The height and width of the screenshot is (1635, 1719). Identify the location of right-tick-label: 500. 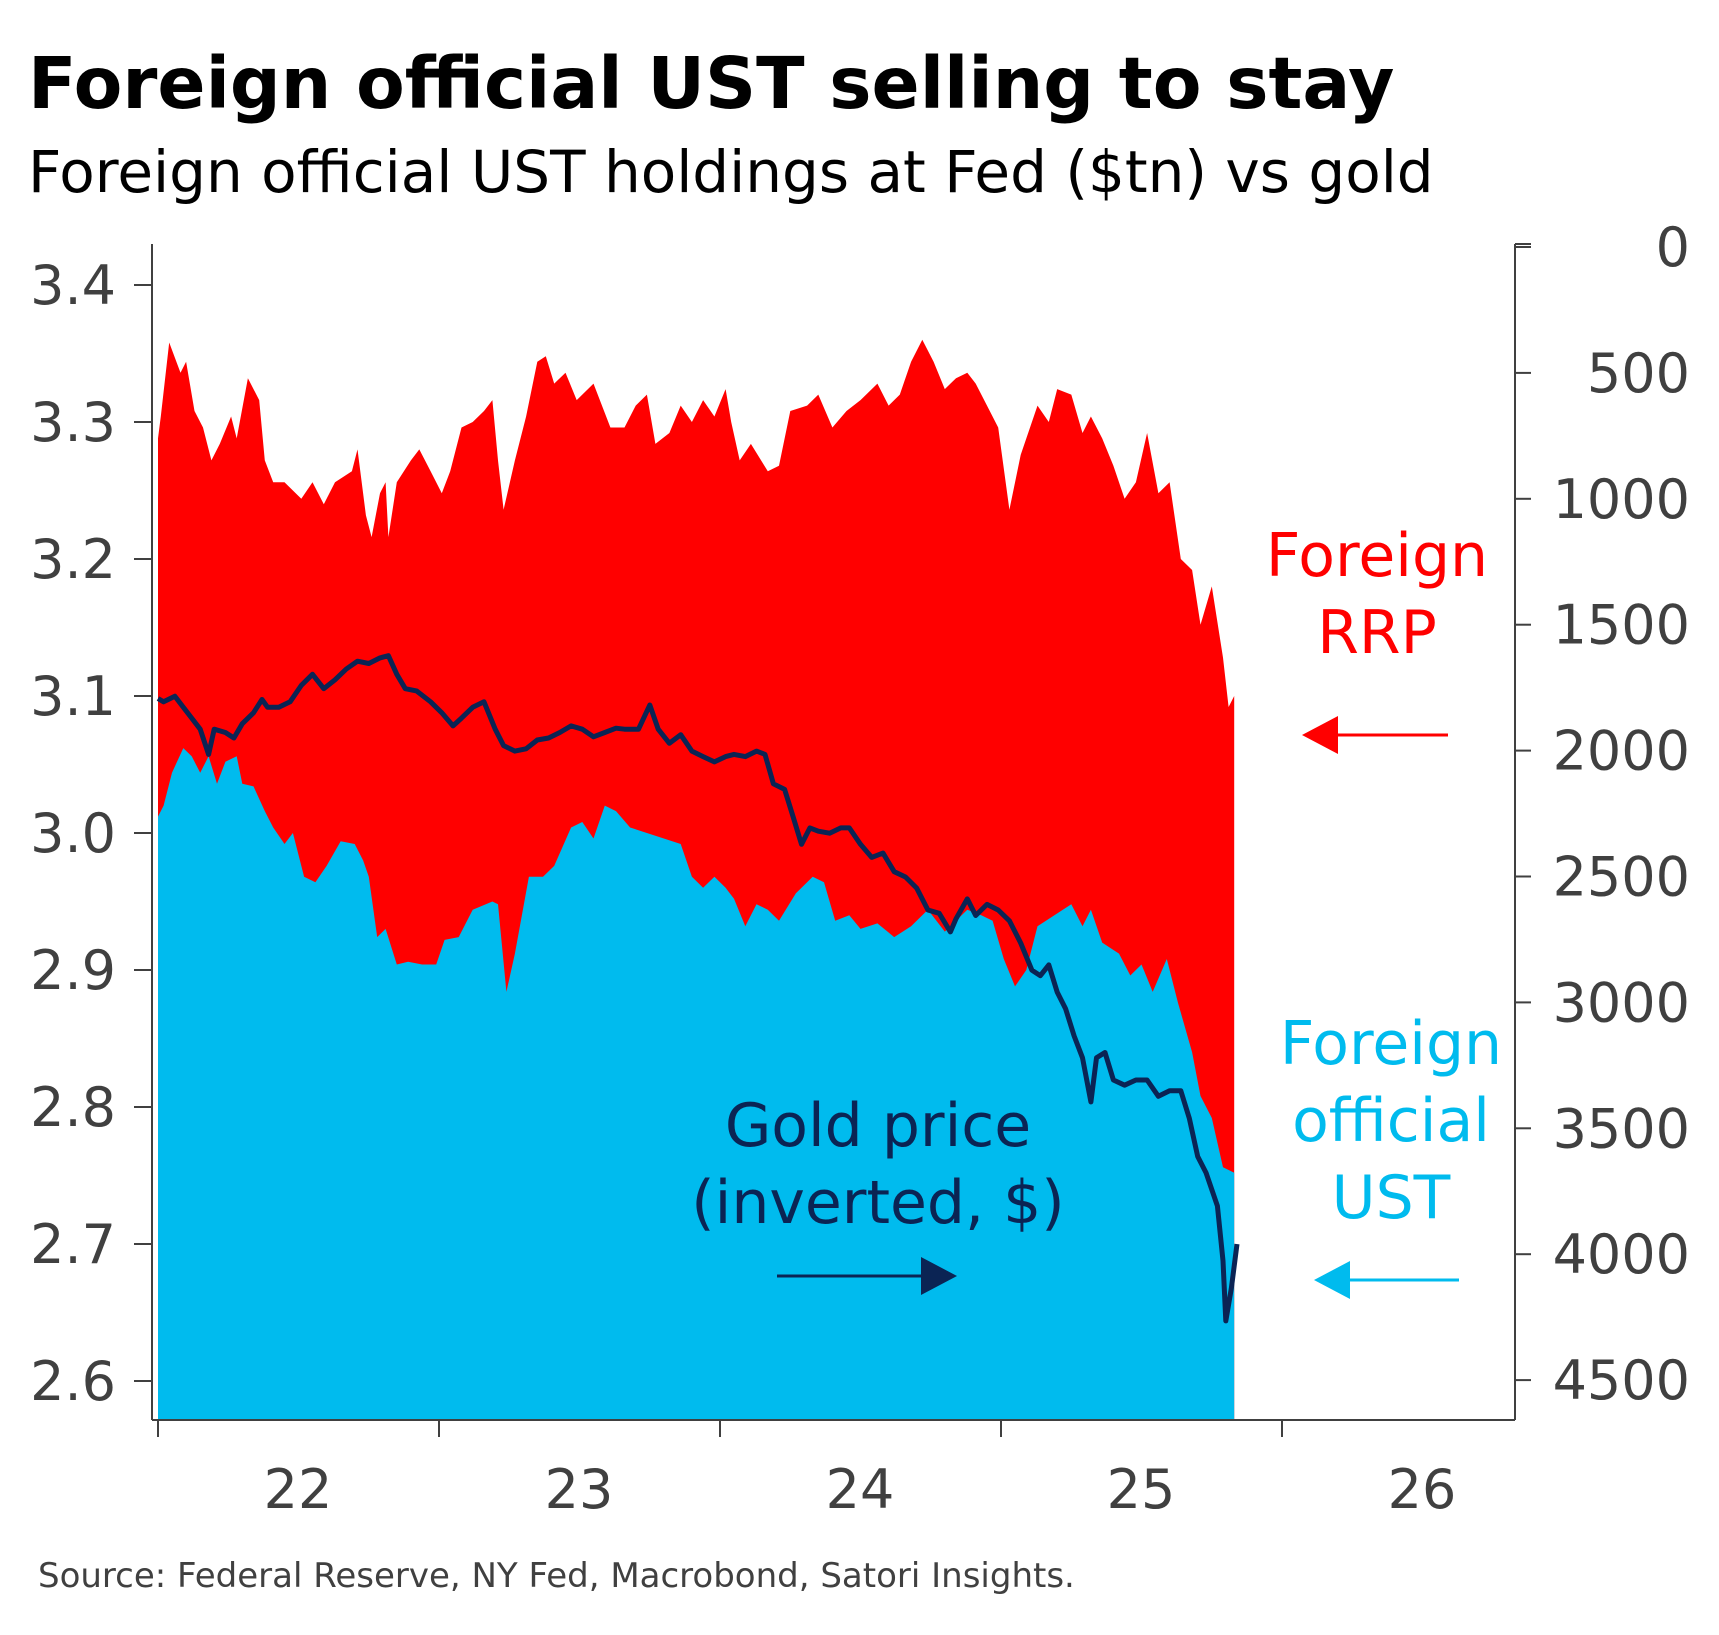
(1638, 373).